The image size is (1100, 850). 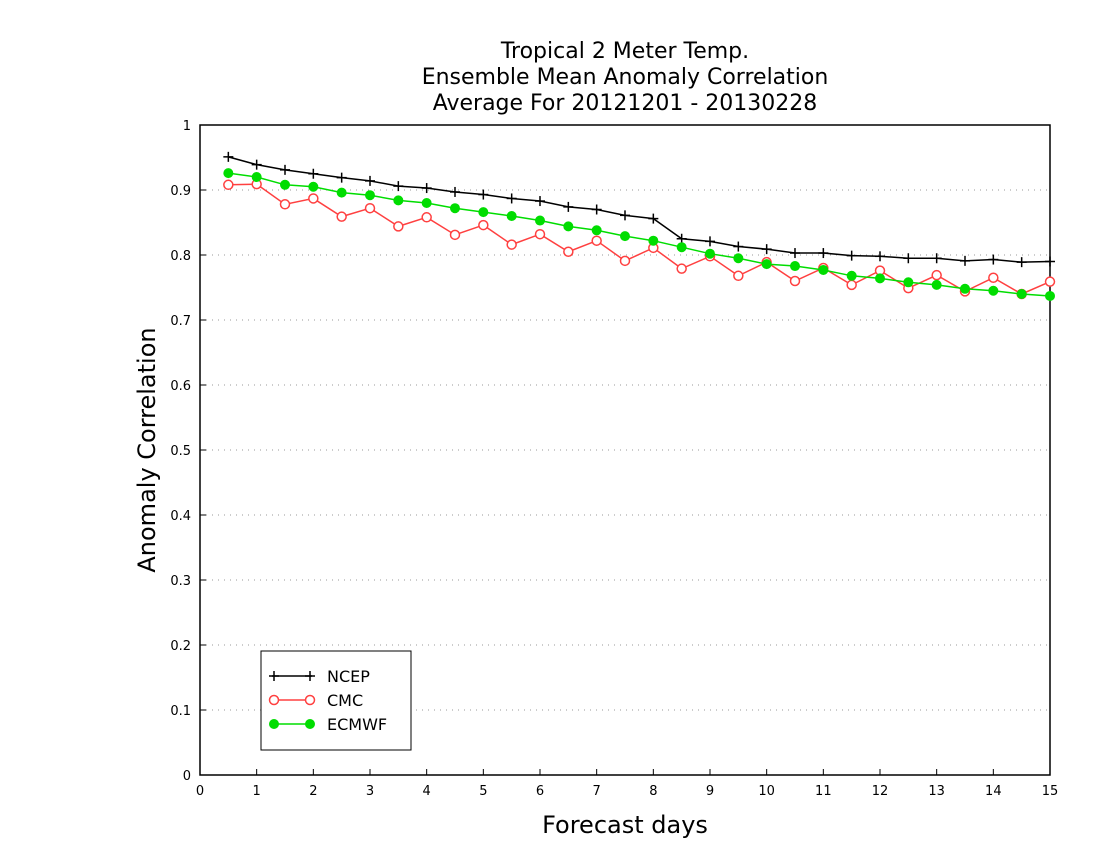 I want to click on title-line-2: Ensemble Mean Anomaly Correlation, so click(x=625, y=77).